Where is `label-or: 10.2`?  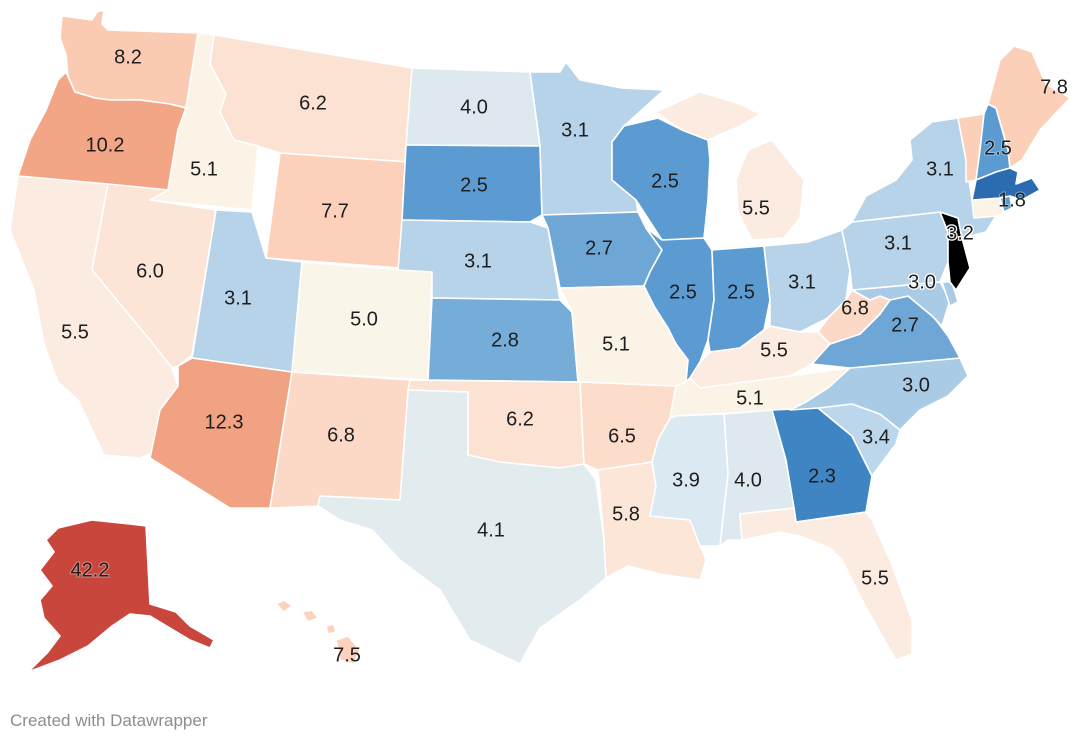
label-or: 10.2 is located at coordinates (105, 145).